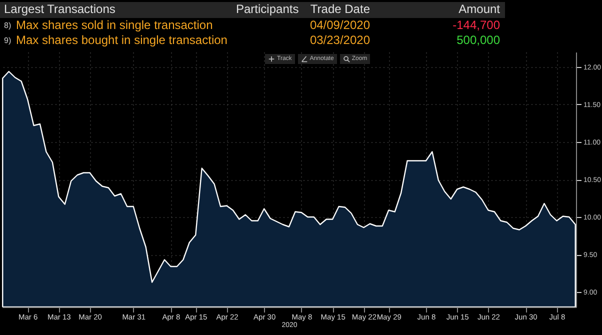 The width and height of the screenshot is (602, 335). What do you see at coordinates (267, 9) in the screenshot?
I see `text: Participants` at bounding box center [267, 9].